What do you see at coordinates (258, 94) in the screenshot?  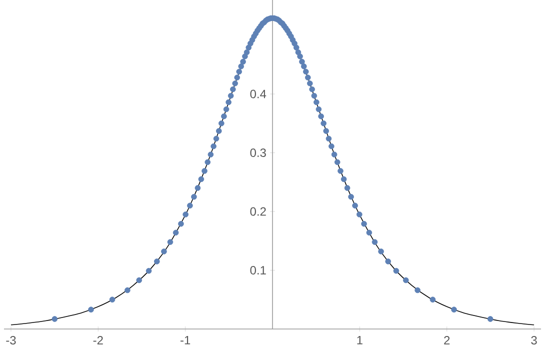 I see `y-tick-label: 0.4` at bounding box center [258, 94].